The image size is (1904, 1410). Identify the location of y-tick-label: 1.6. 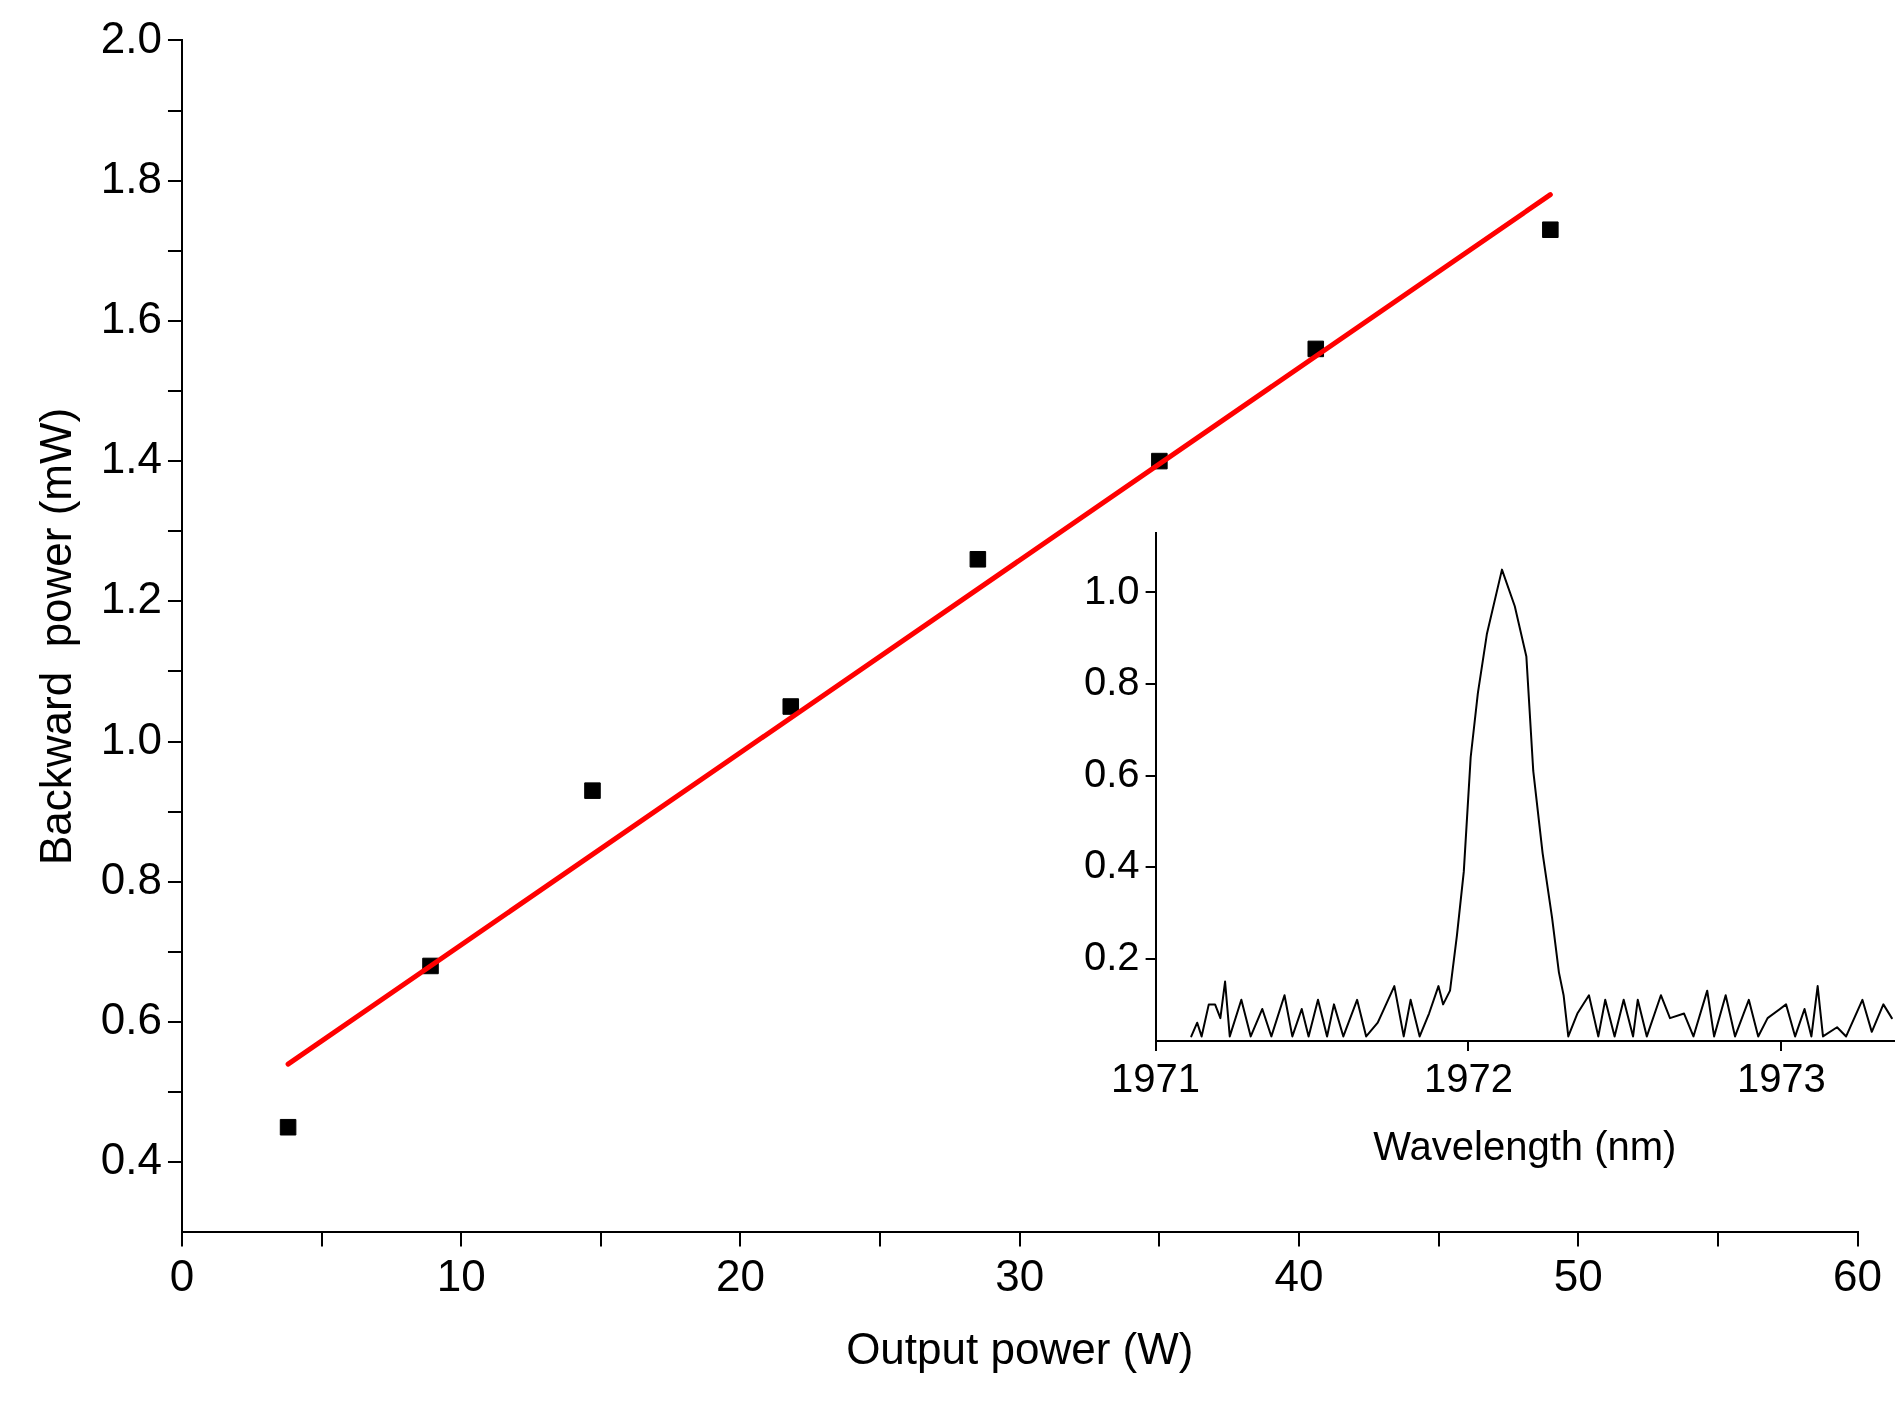
(131, 318).